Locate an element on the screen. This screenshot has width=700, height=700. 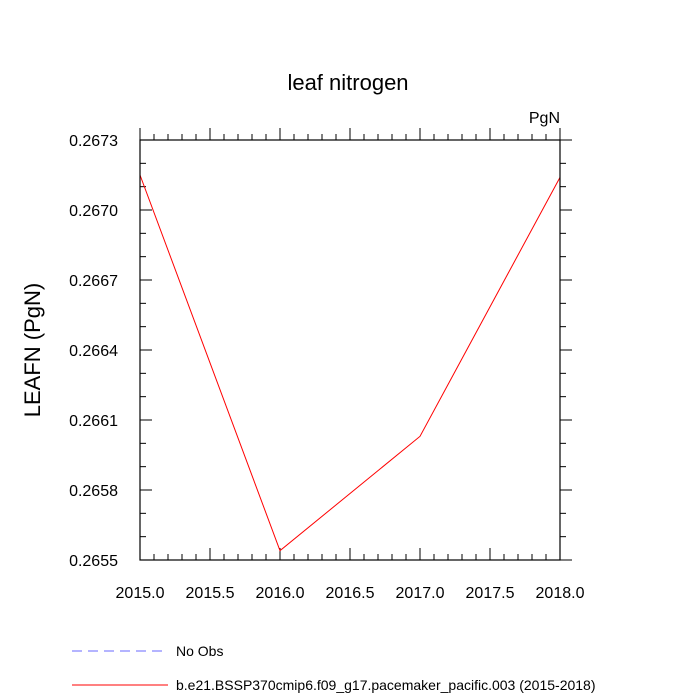
y-tick-label: 0.2658 is located at coordinates (93, 491).